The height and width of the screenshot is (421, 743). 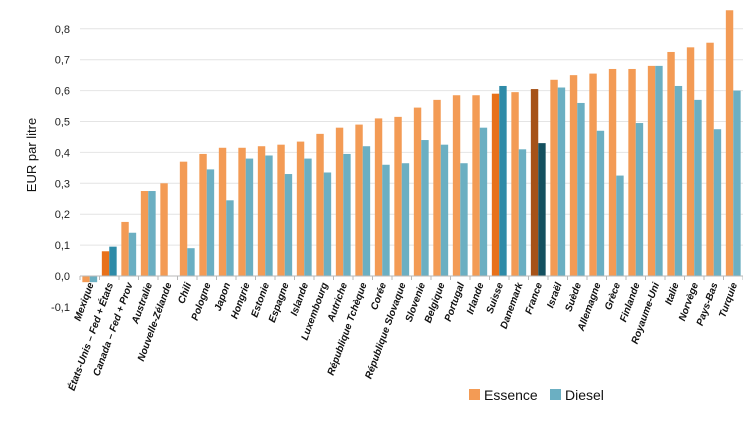 I want to click on x-tick-label: Suède, so click(x=574, y=297).